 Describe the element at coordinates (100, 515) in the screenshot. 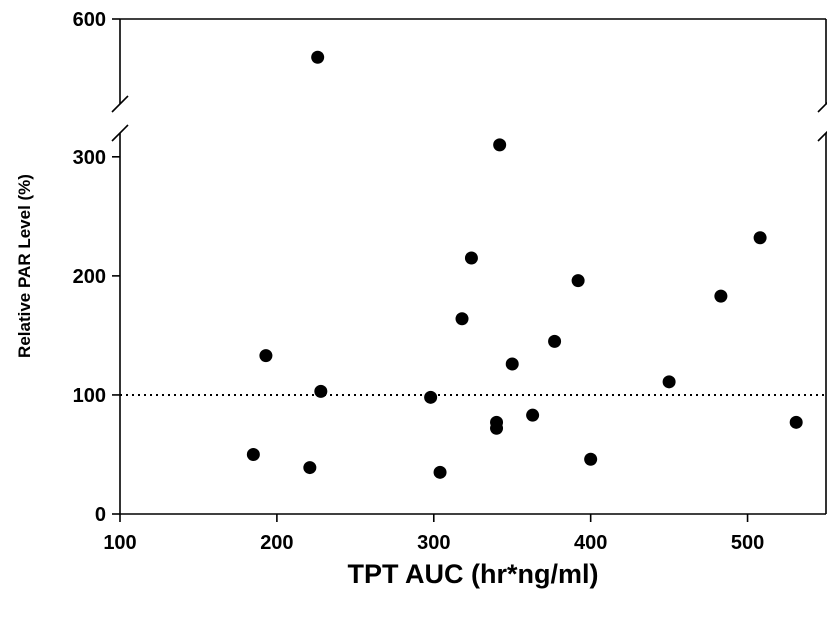

I see `y-tick-label: 0` at that location.